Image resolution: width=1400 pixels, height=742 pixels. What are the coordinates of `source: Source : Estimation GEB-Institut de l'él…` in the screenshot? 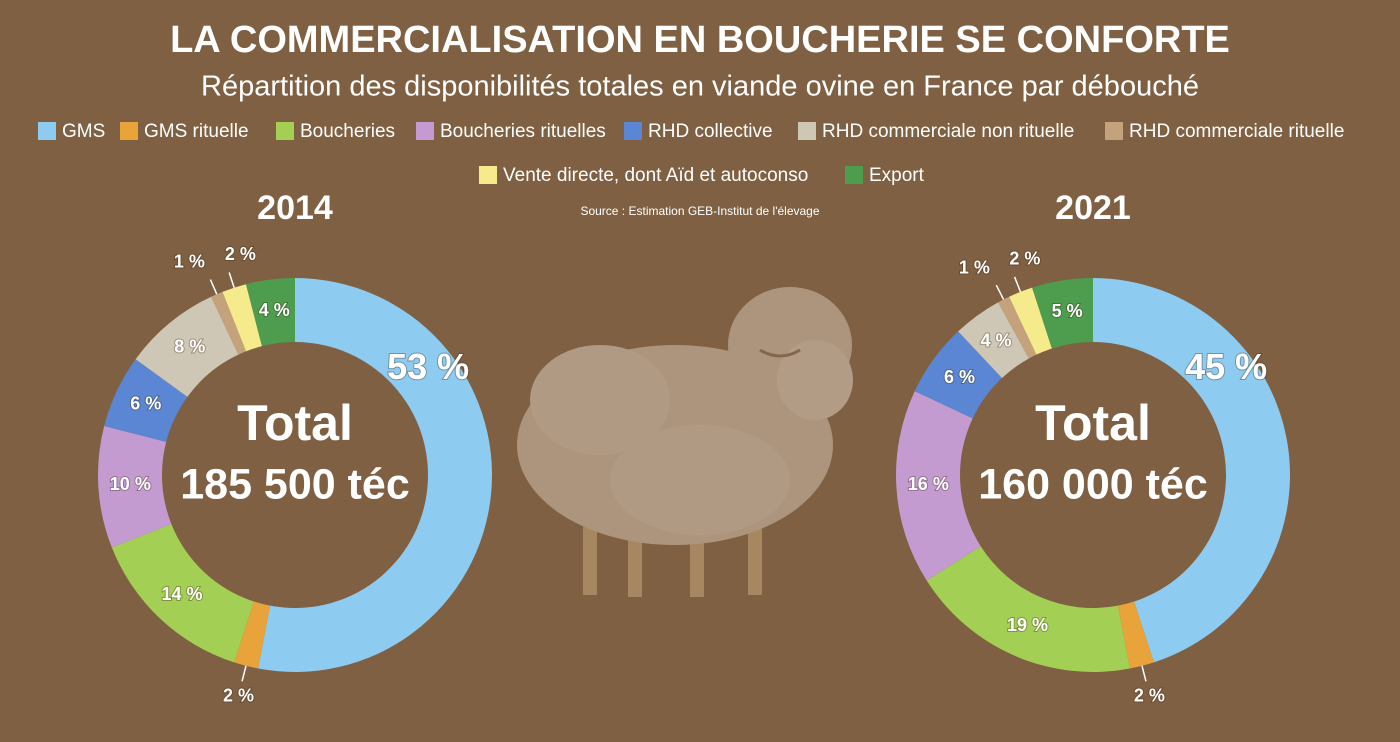 It's located at (699, 211).